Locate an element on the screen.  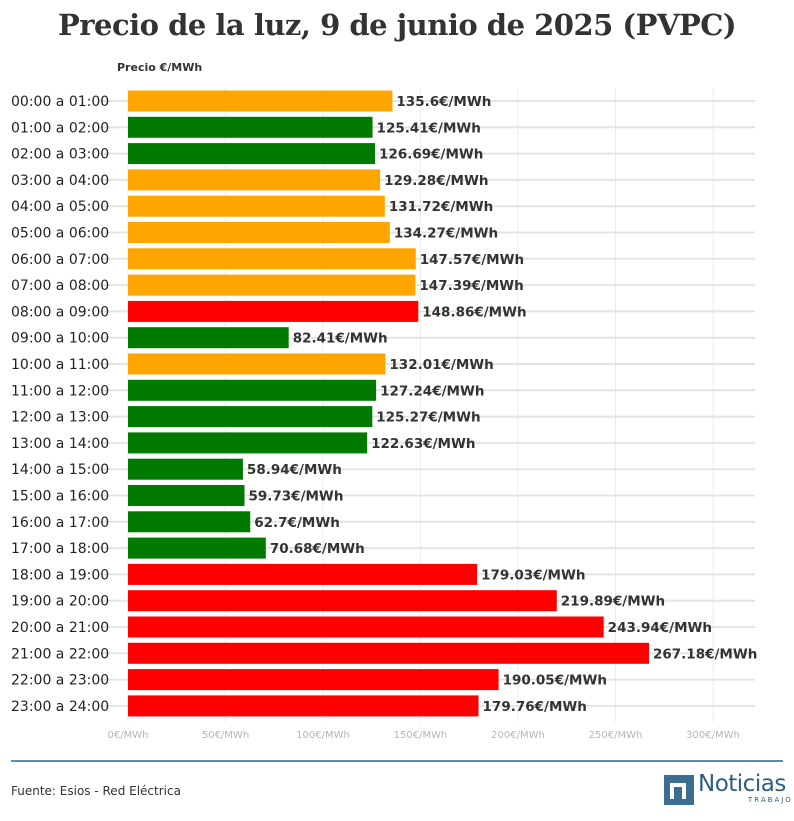
data-label: 131.72€/MWh is located at coordinates (441, 207).